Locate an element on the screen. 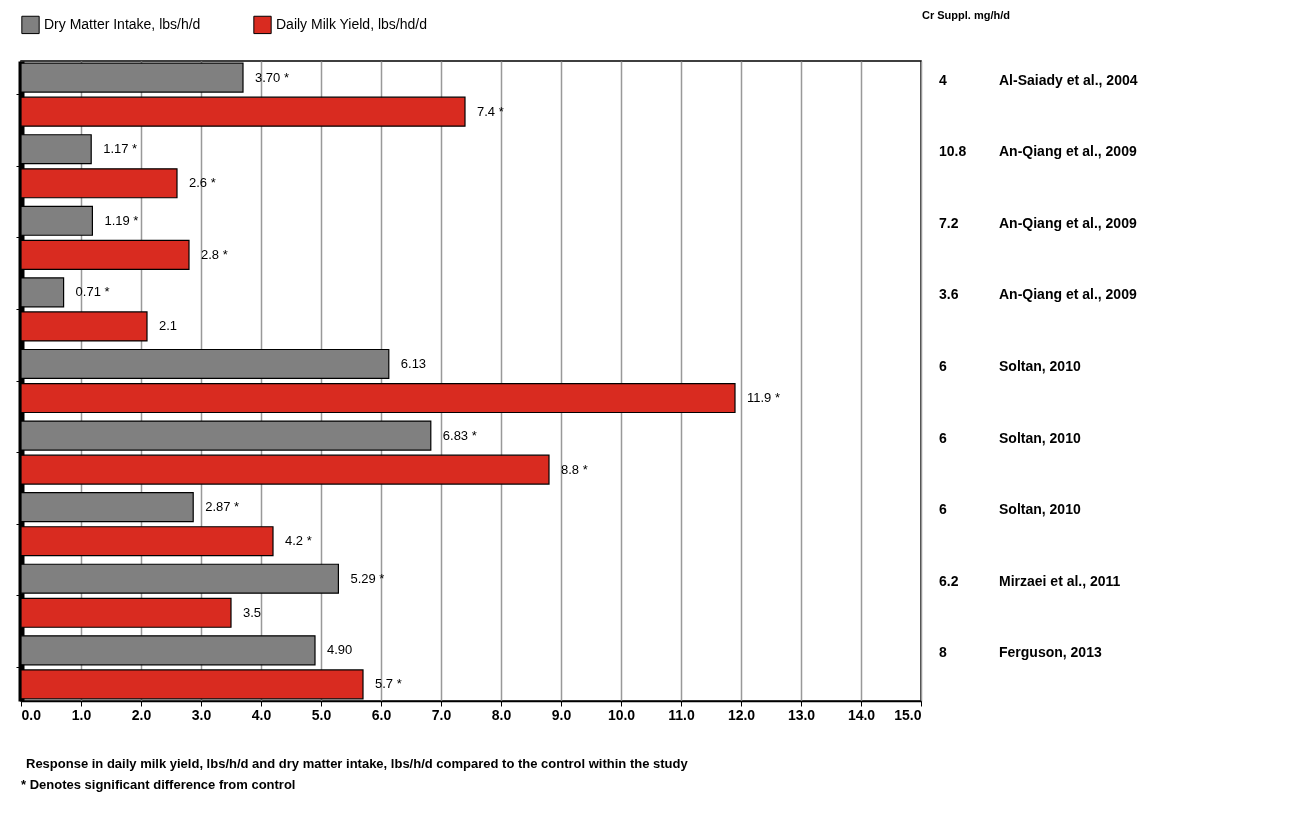 Image resolution: width=1306 pixels, height=839 pixels. y-tick-label: Ferguson, 2013 is located at coordinates (1050, 652).